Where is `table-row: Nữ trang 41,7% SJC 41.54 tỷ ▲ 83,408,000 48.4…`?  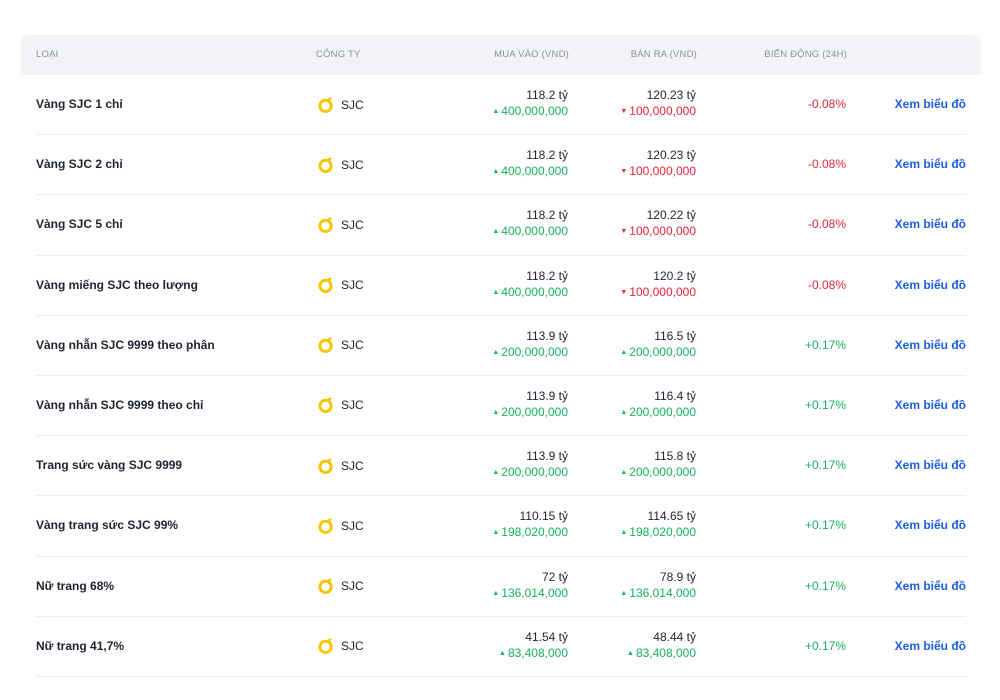 table-row: Nữ trang 41,7% SJC 41.54 tỷ ▲ 83,408,000 48.4… is located at coordinates (501, 647).